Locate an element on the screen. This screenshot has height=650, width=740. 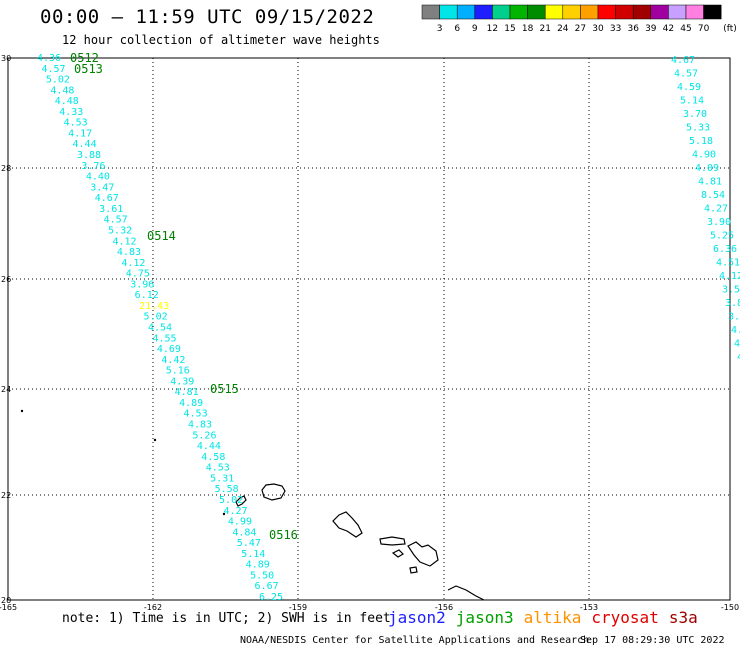
swh-value-label: 4.84 is located at coordinates (244, 532).